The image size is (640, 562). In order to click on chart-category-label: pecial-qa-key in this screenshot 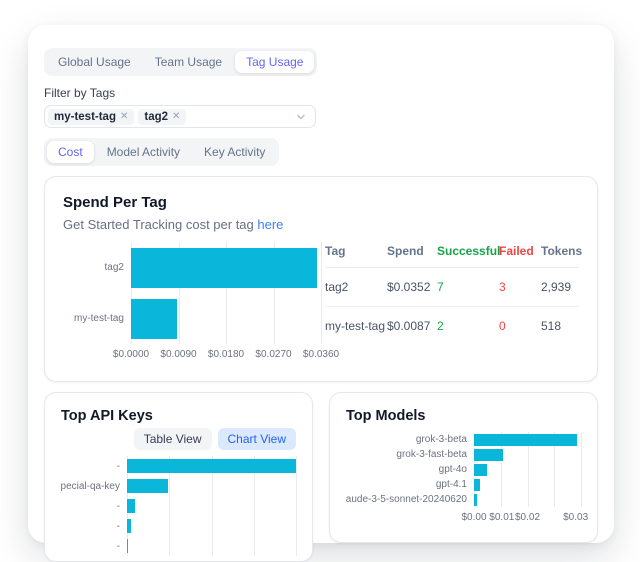, I will do `click(90, 486)`.